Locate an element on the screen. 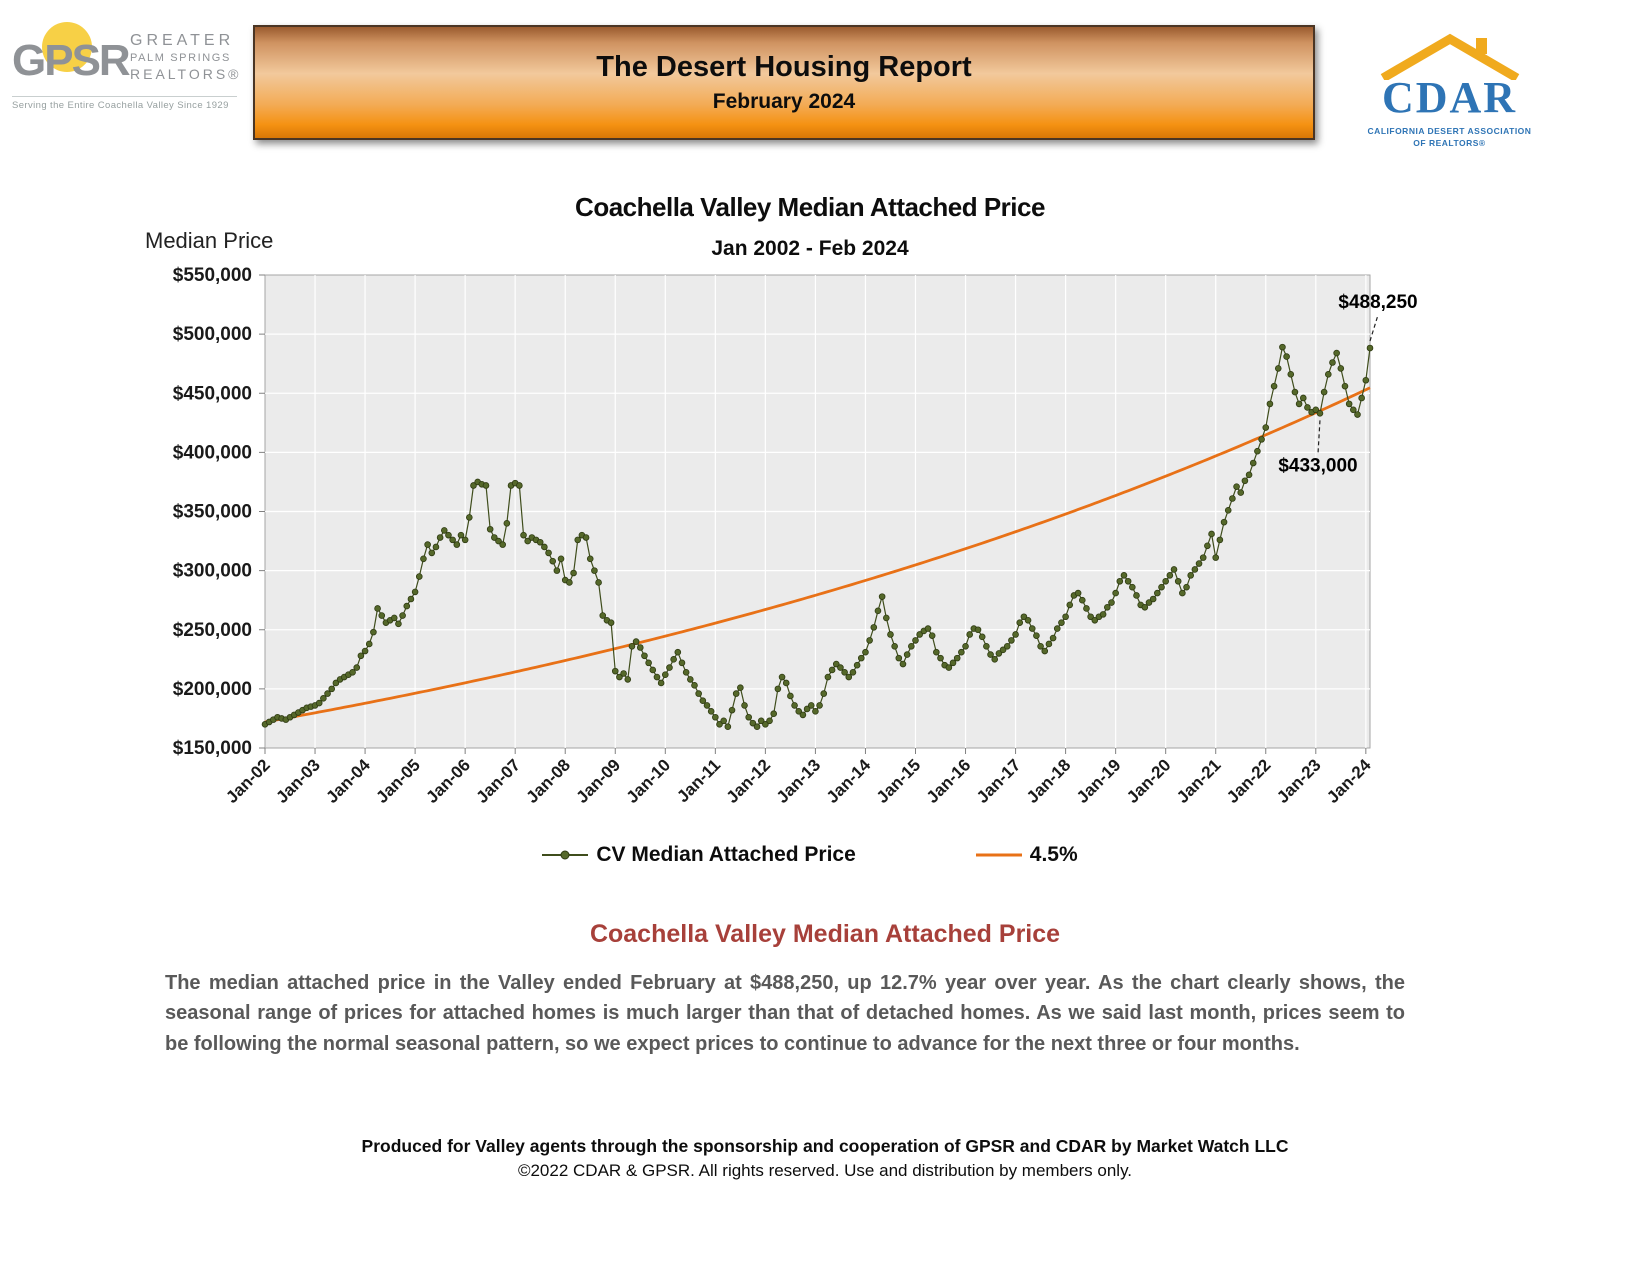  svg-text: $350,000 is located at coordinates (212, 512).